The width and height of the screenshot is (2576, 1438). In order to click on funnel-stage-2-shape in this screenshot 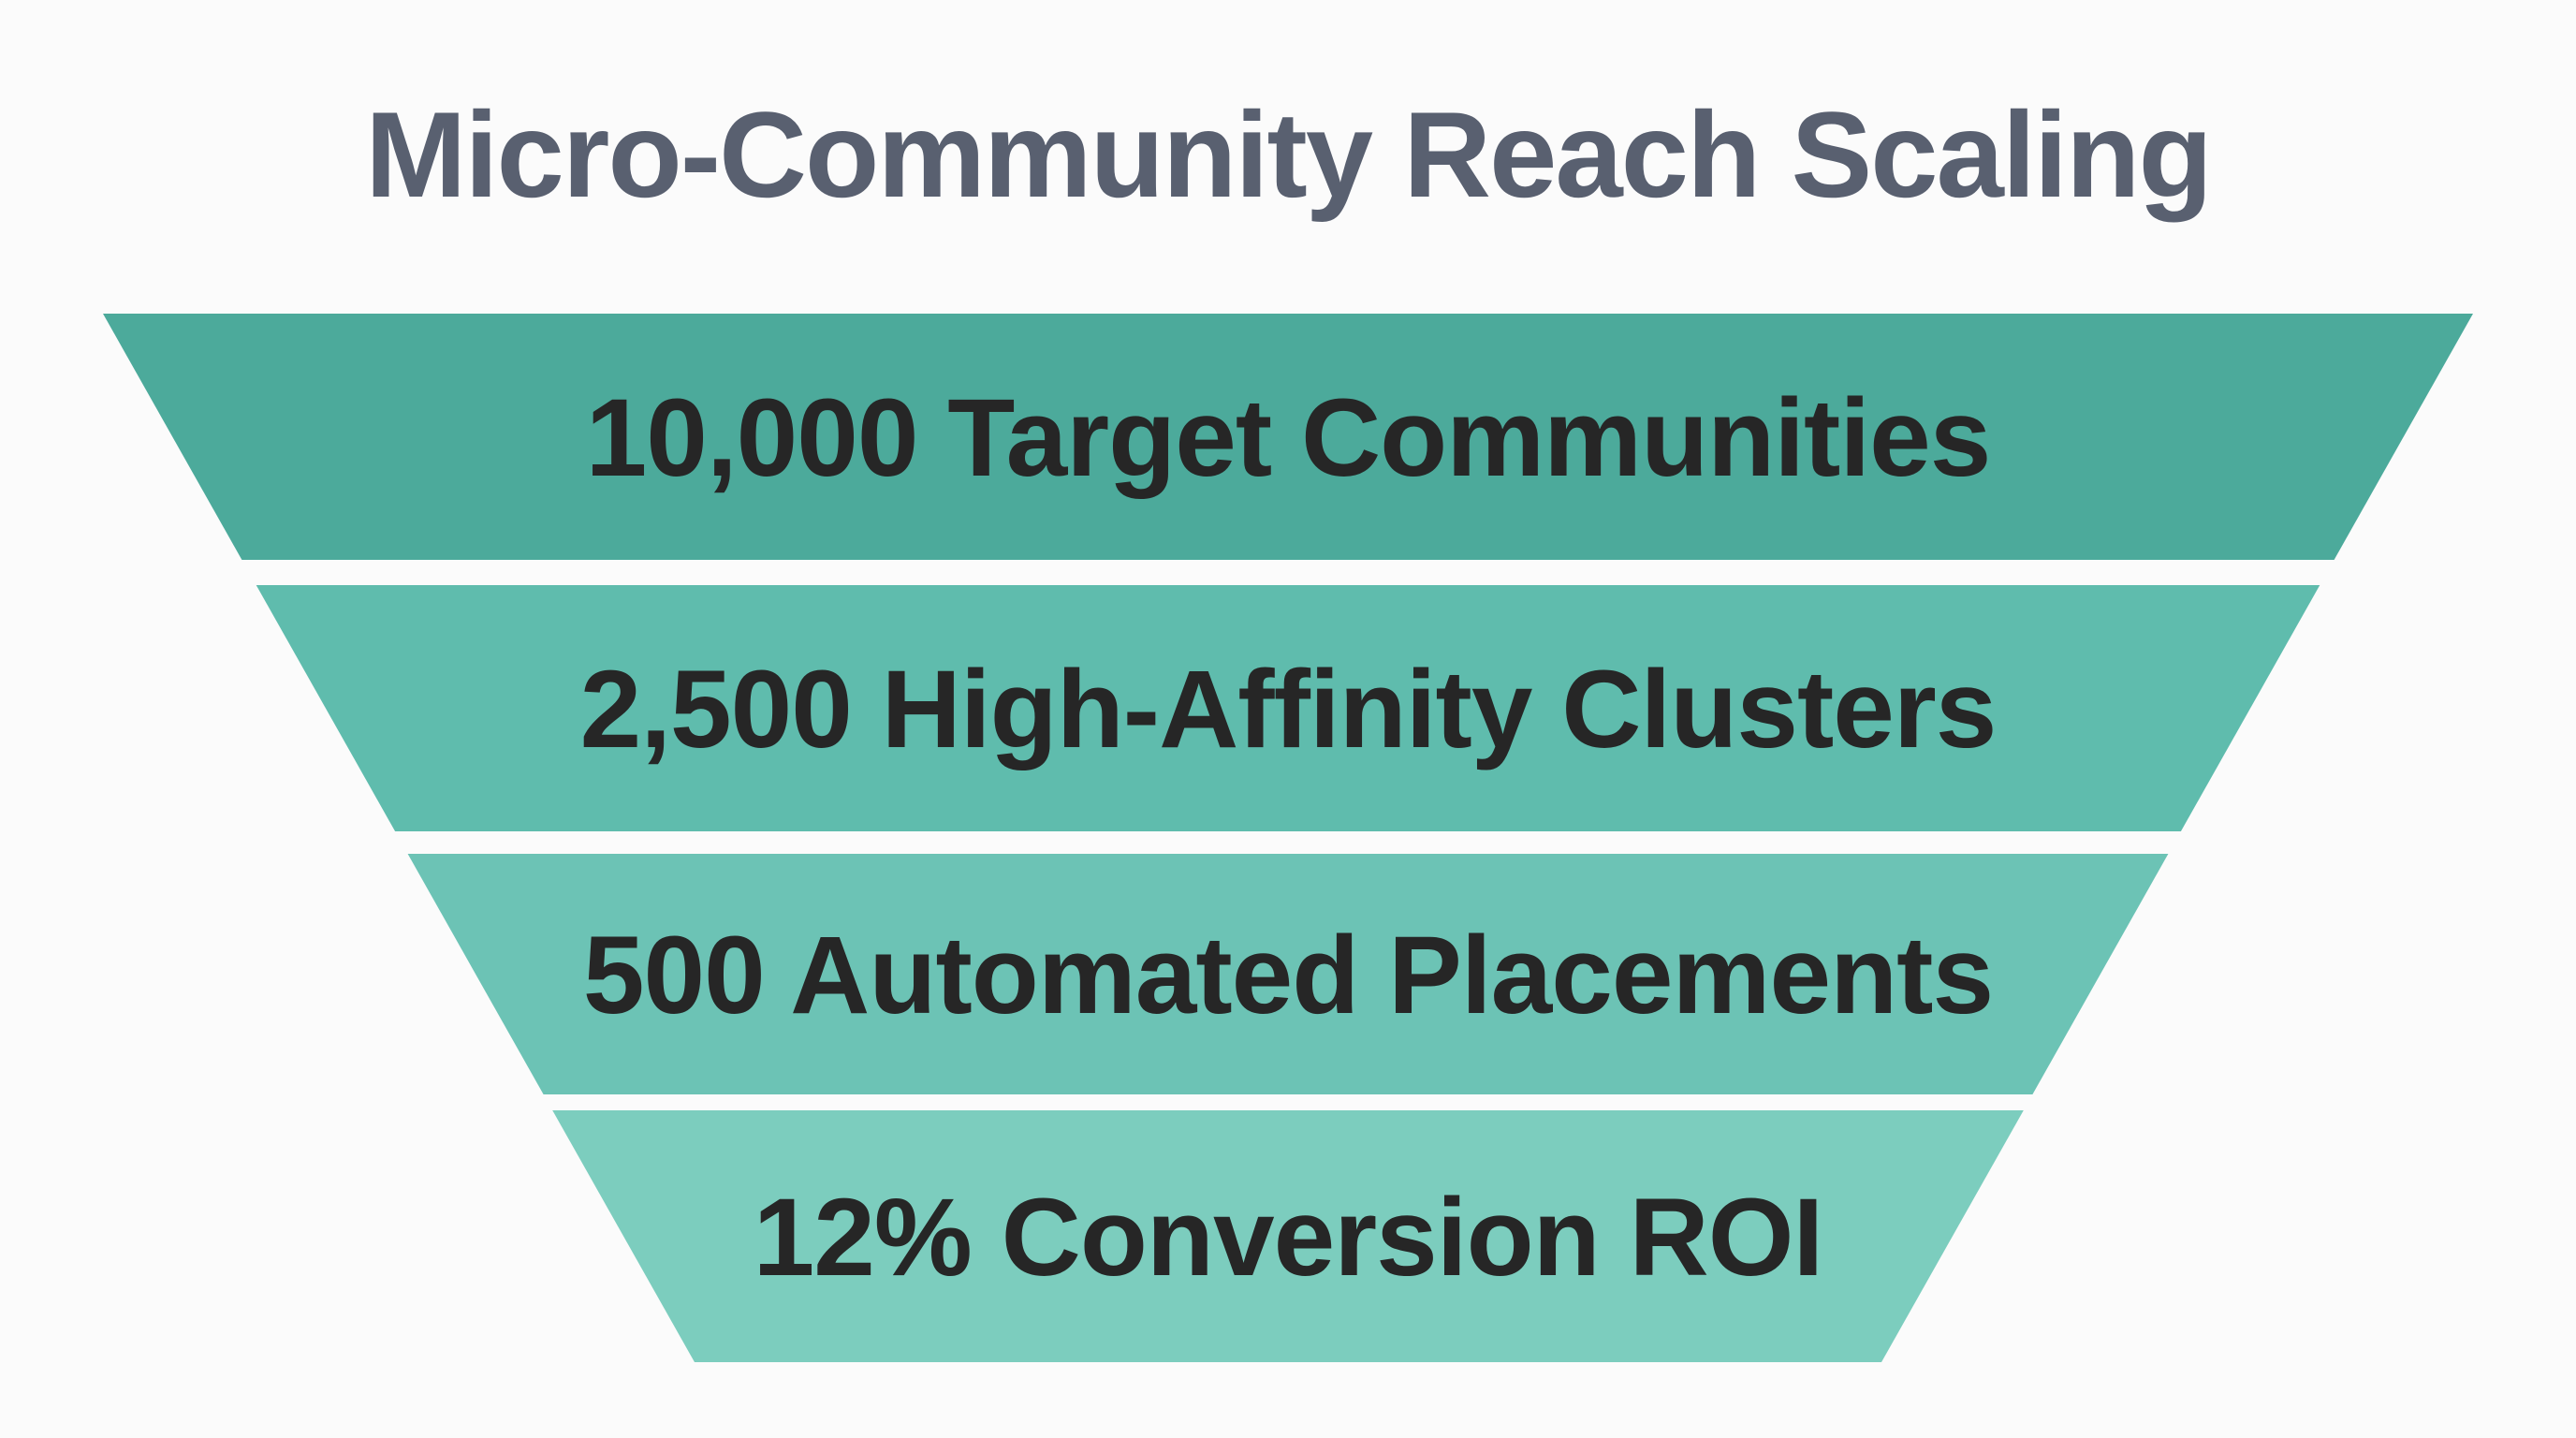, I will do `click(1288, 708)`.